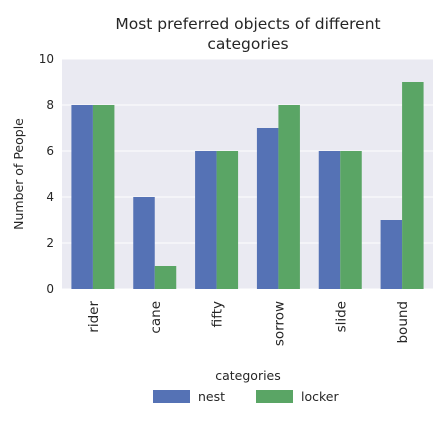 This screenshot has height=448, width=448. What do you see at coordinates (144, 243) in the screenshot?
I see `bar-nest-cane` at bounding box center [144, 243].